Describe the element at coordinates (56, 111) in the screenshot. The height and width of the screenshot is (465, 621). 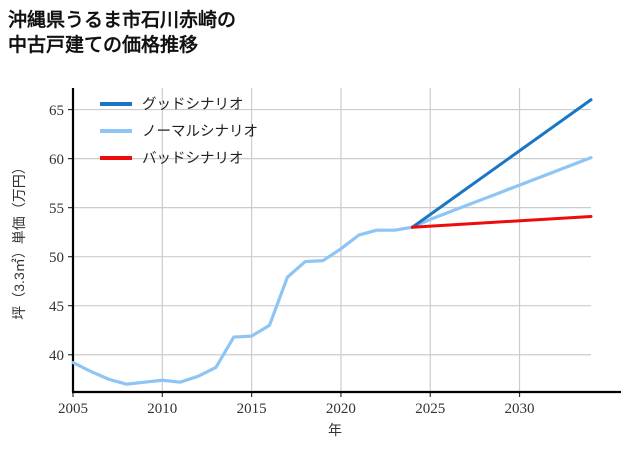
I see `y-tick-label: 65` at that location.